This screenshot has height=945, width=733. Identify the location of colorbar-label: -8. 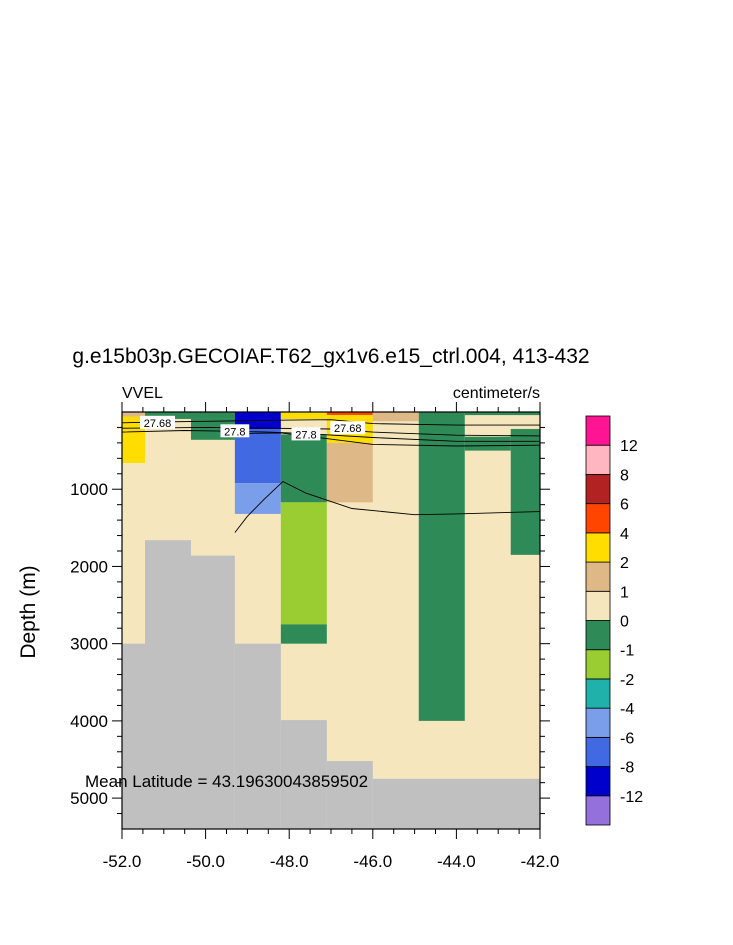
(627, 768).